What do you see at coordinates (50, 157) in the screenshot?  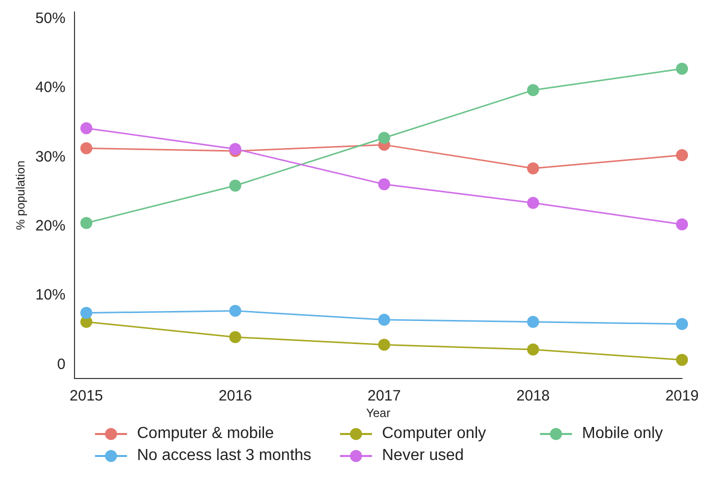 I see `y-tick-label: 30%` at bounding box center [50, 157].